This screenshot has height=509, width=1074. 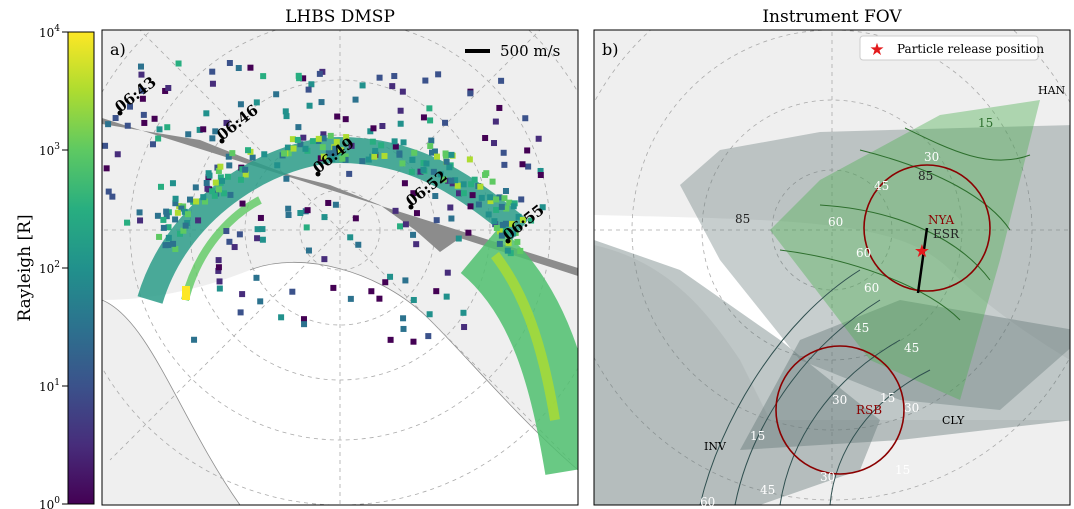 What do you see at coordinates (715, 446) in the screenshot?
I see `station-inv: INV` at bounding box center [715, 446].